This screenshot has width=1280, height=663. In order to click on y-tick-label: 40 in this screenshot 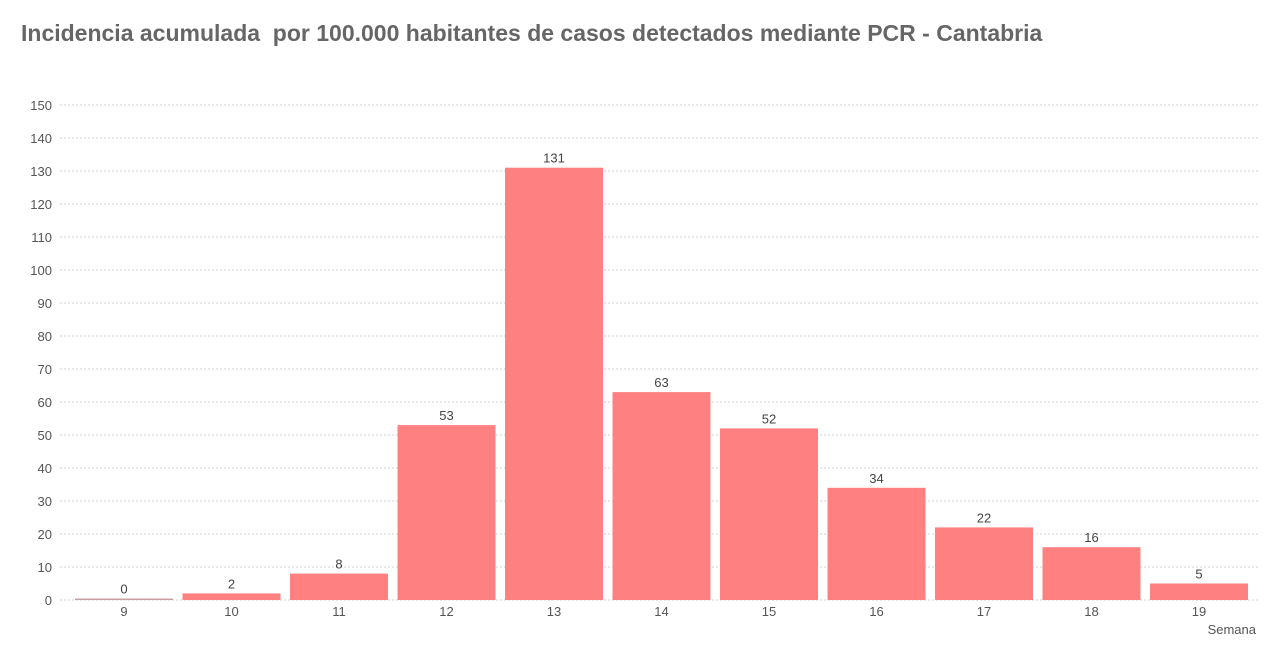, I will do `click(45, 468)`.